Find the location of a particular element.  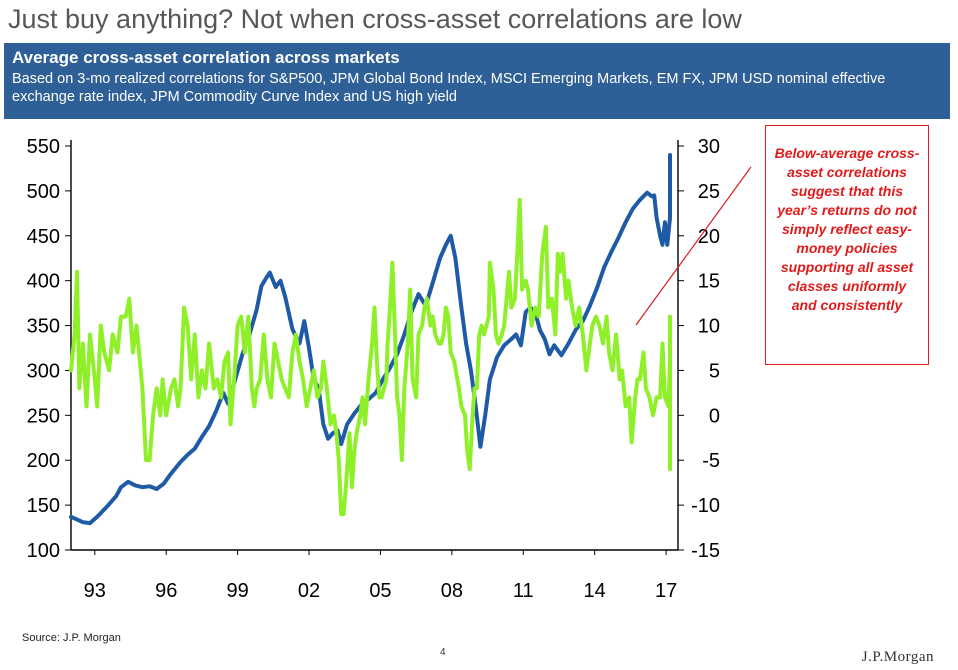

y-right-tick-label: 25 is located at coordinates (709, 192).